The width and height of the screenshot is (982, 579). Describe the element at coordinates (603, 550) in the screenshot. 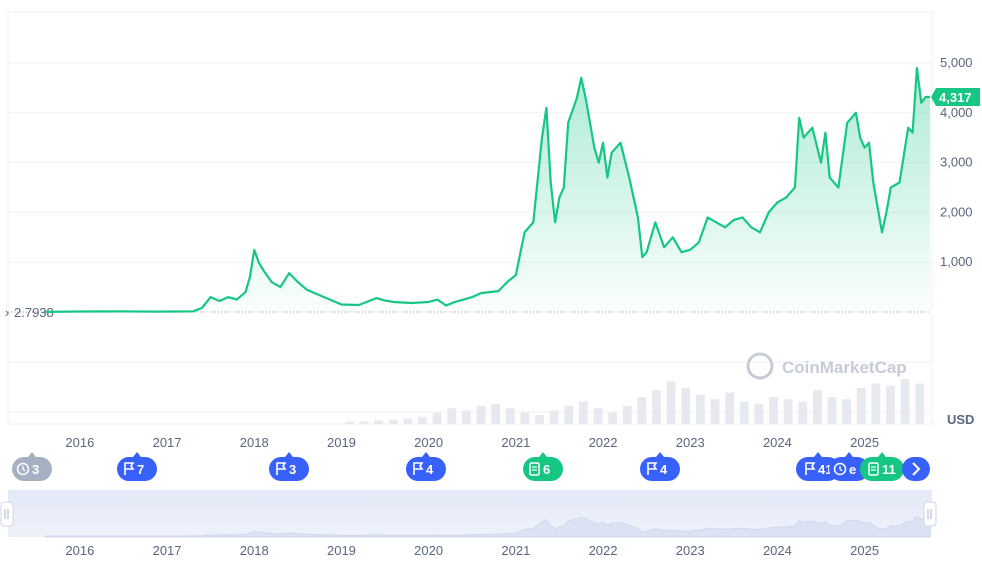

I see `navigator-x-tick-label: 2022` at that location.